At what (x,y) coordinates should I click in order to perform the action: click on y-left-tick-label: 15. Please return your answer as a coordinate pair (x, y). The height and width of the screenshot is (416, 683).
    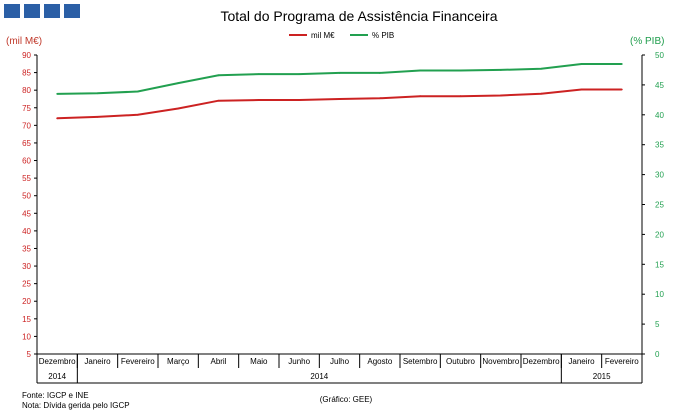
    Looking at the image, I should click on (26, 319).